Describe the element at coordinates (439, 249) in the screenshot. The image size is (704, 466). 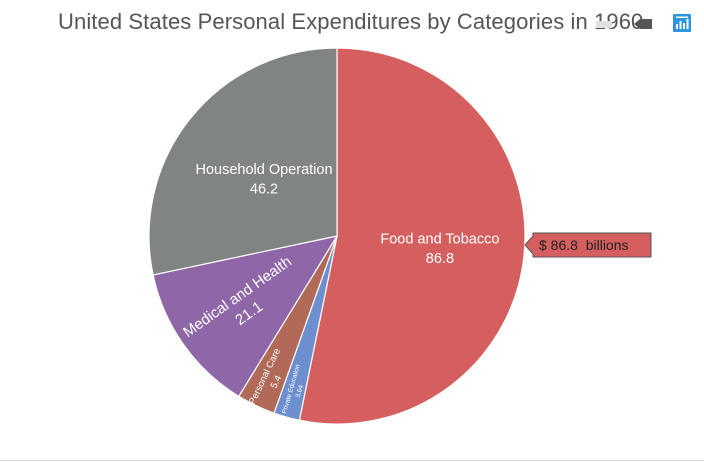
I see `slice-label-food-and-tobacco: Food and Tobacco 86.8` at that location.